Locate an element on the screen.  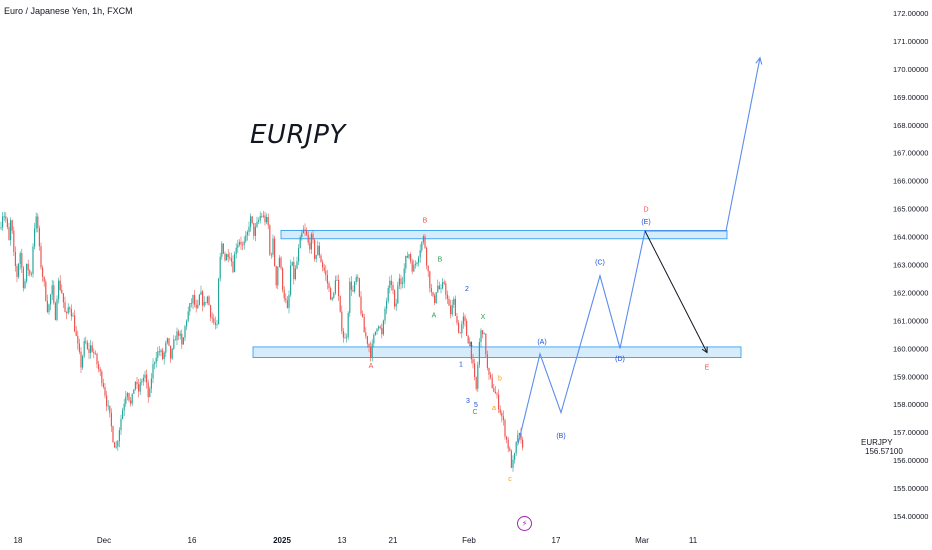
alt-scenario-arrow is located at coordinates (676, 291).